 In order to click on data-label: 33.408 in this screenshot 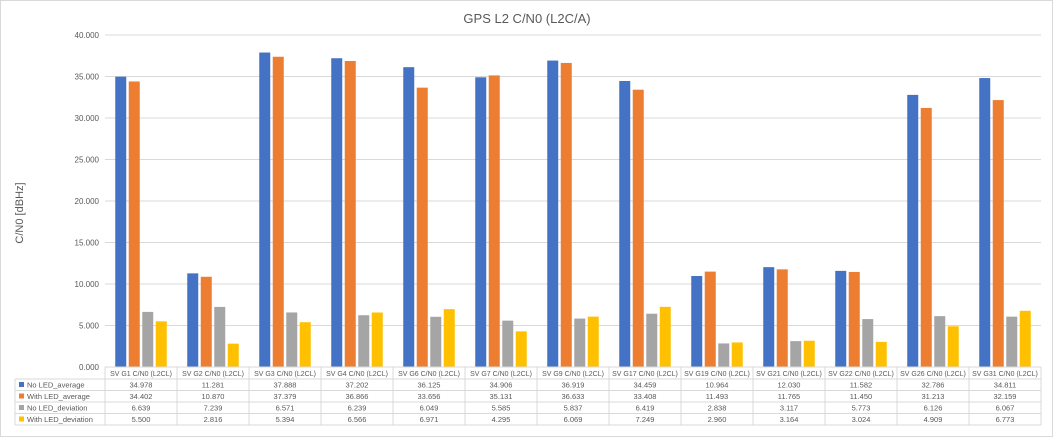, I will do `click(645, 396)`.